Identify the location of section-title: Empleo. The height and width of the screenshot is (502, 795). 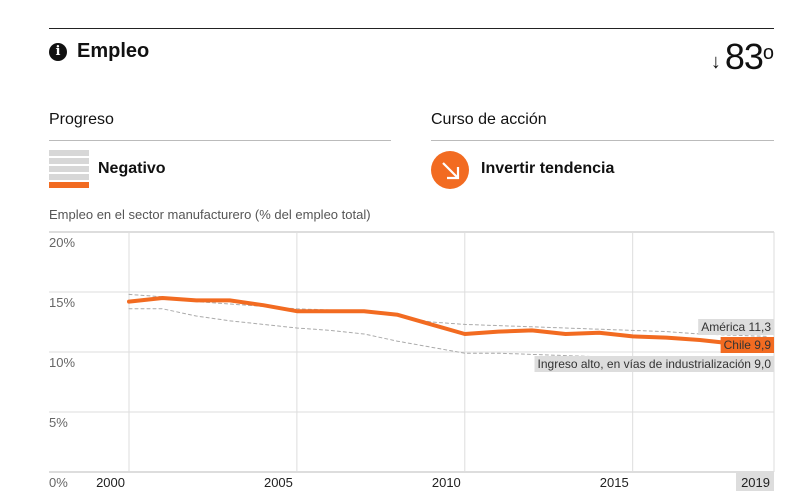
(113, 51).